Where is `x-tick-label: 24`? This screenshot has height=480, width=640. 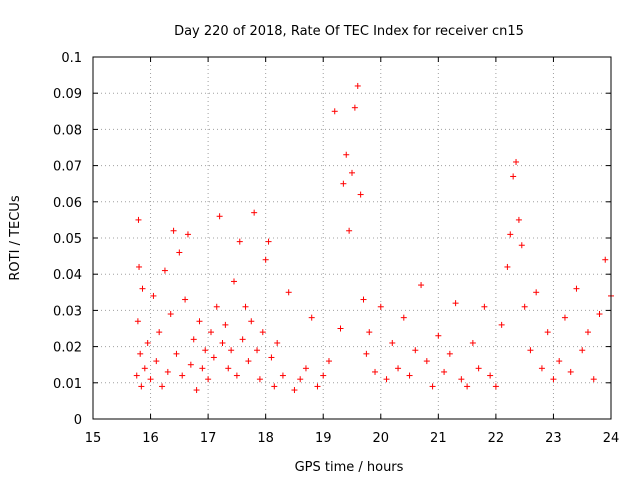
x-tick-label: 24 is located at coordinates (611, 438).